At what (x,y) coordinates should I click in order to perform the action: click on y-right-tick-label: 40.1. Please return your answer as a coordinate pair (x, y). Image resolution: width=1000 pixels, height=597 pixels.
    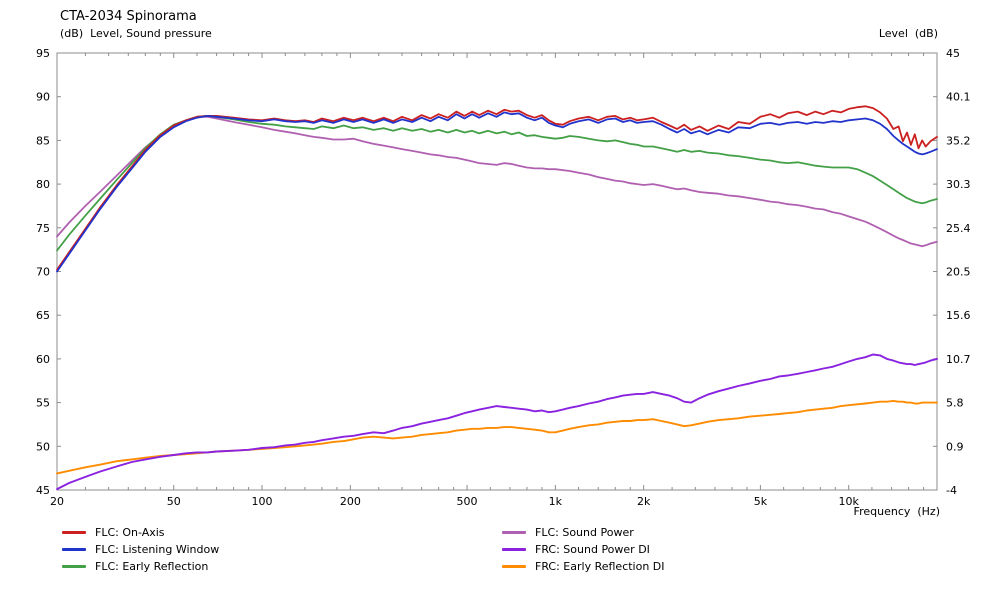
    Looking at the image, I should click on (958, 97).